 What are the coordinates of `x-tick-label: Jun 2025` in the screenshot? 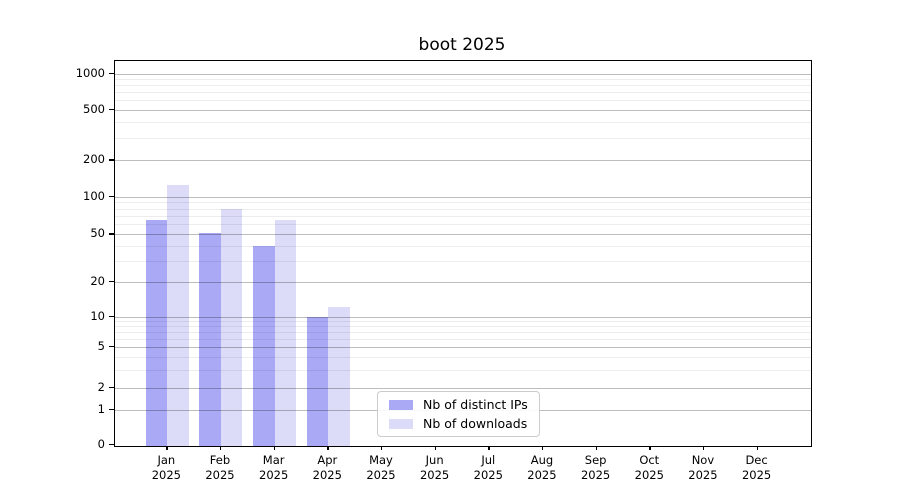 It's located at (434, 467).